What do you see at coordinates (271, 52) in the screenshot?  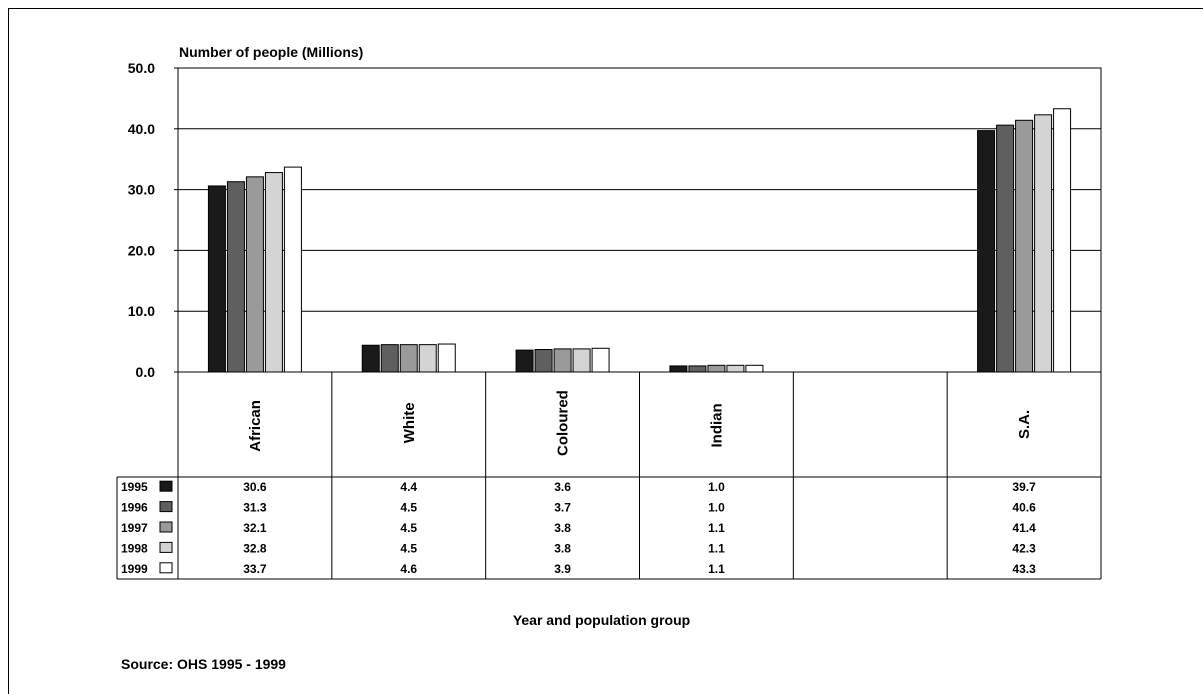 I see `y-axis-label: Number of people (Millions)` at bounding box center [271, 52].